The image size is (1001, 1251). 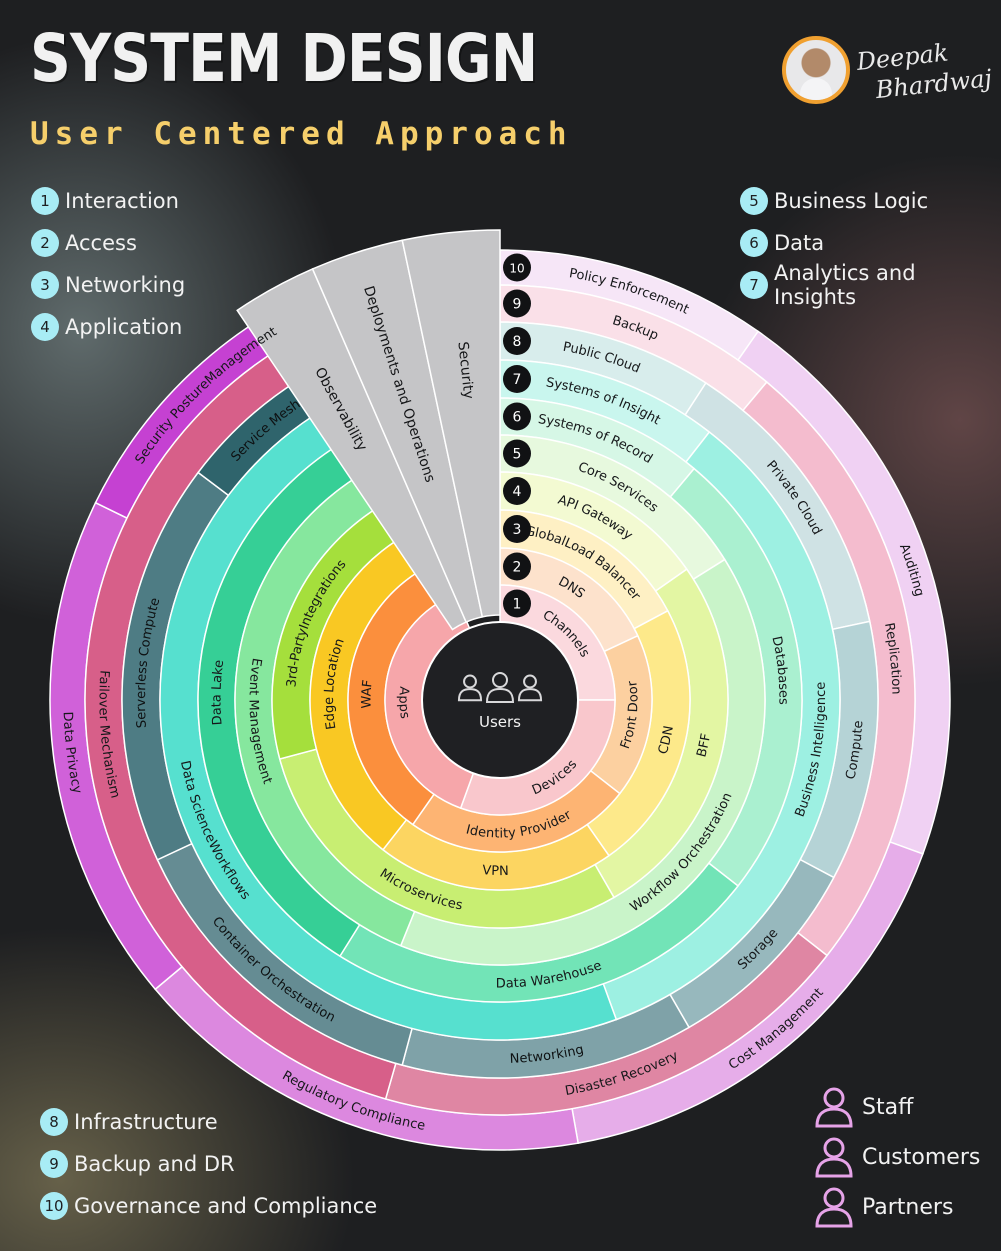 I want to click on legend-label: Interaction, so click(x=122, y=201).